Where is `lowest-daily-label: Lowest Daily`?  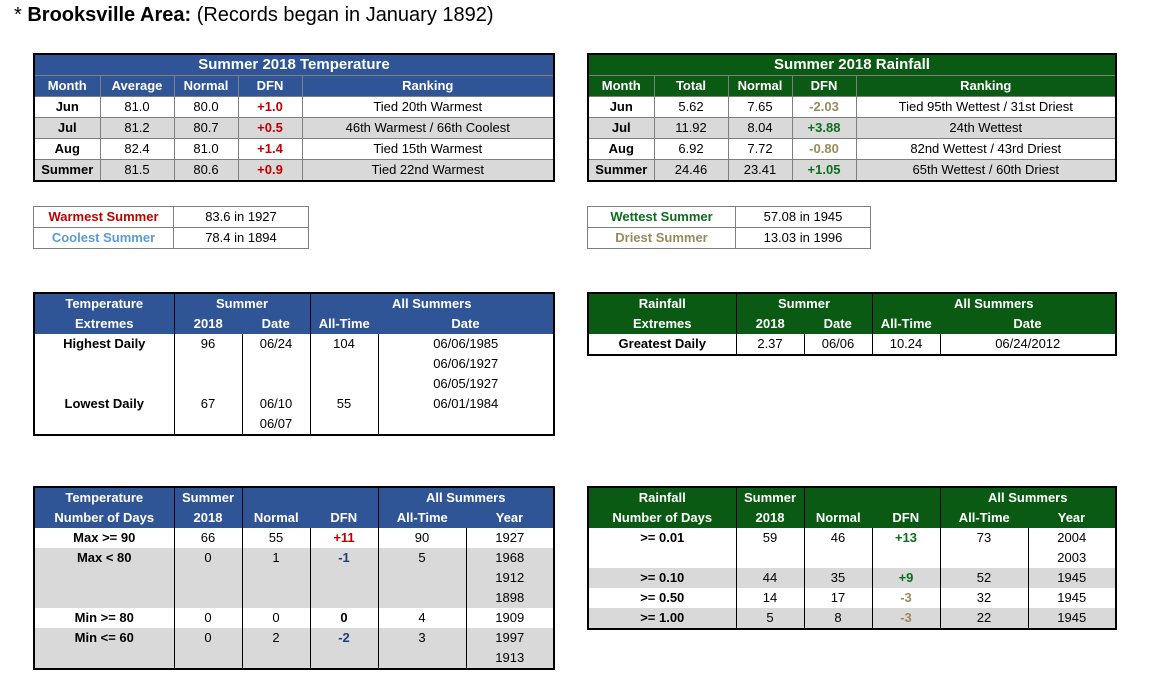
lowest-daily-label: Lowest Daily is located at coordinates (104, 403).